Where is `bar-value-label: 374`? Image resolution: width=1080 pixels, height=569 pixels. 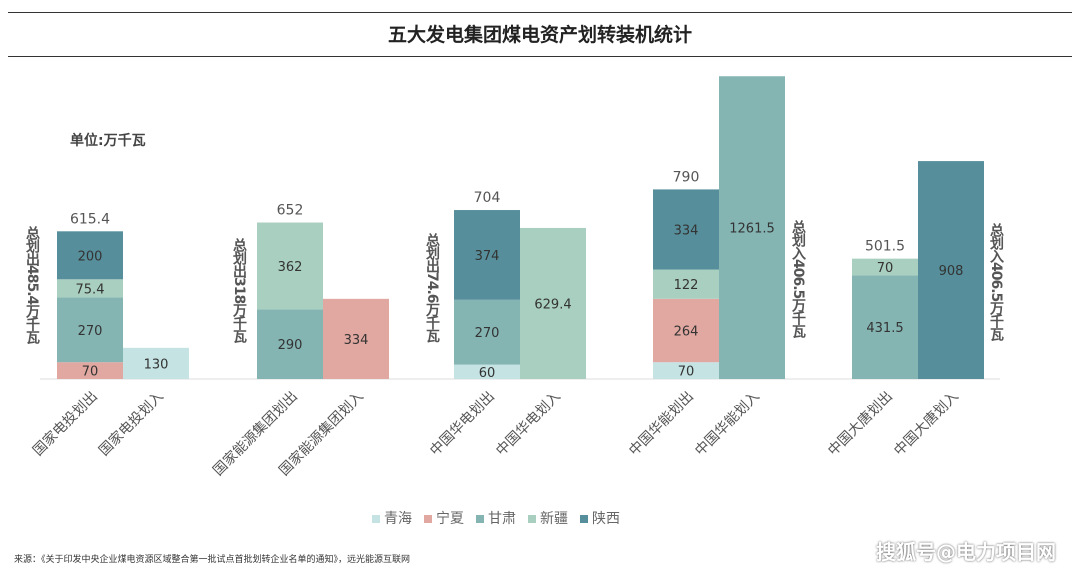 bar-value-label: 374 is located at coordinates (487, 256).